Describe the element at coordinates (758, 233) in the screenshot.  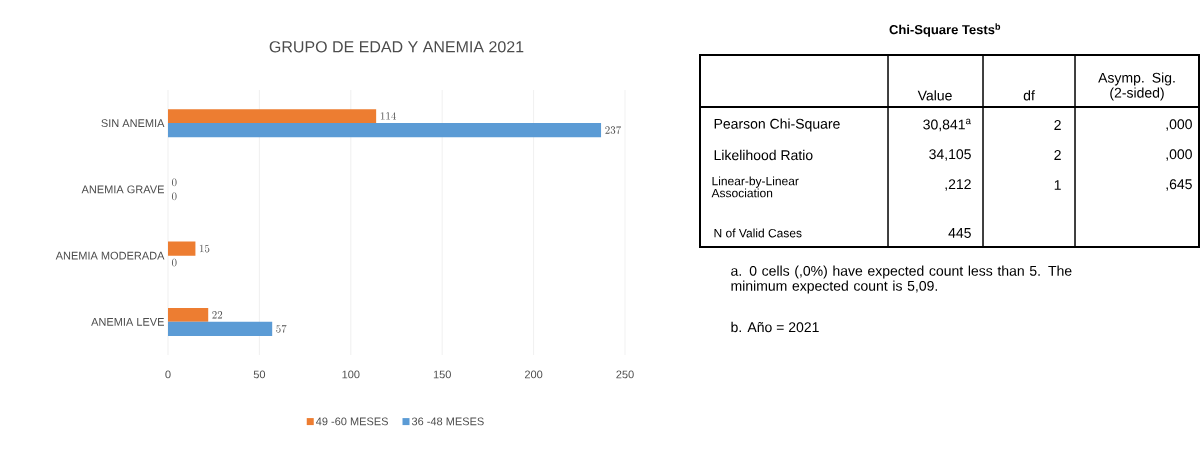
I see `text: N of Valid Cases` at that location.